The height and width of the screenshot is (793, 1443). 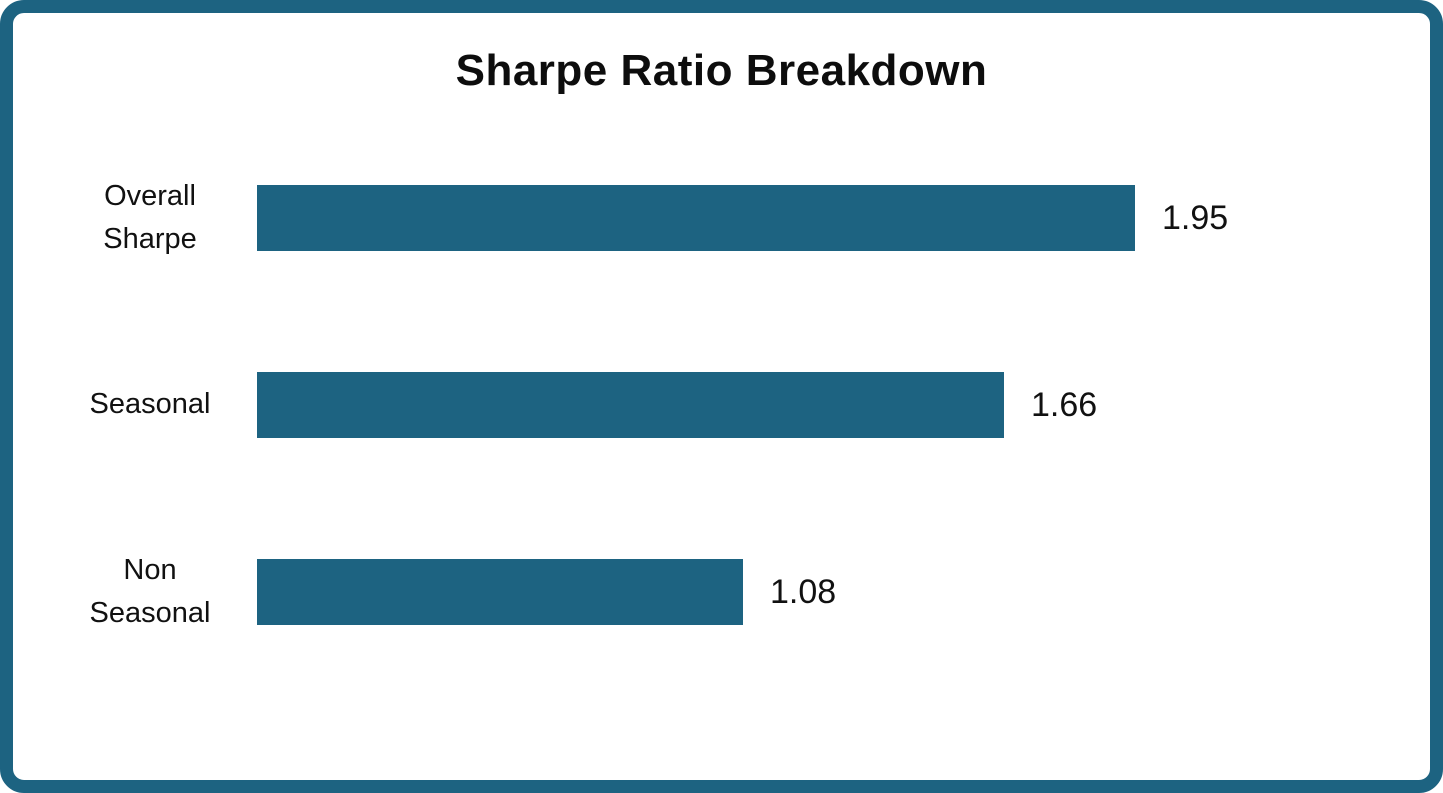 I want to click on bar-row: Seasonal 1.66, so click(x=721, y=405).